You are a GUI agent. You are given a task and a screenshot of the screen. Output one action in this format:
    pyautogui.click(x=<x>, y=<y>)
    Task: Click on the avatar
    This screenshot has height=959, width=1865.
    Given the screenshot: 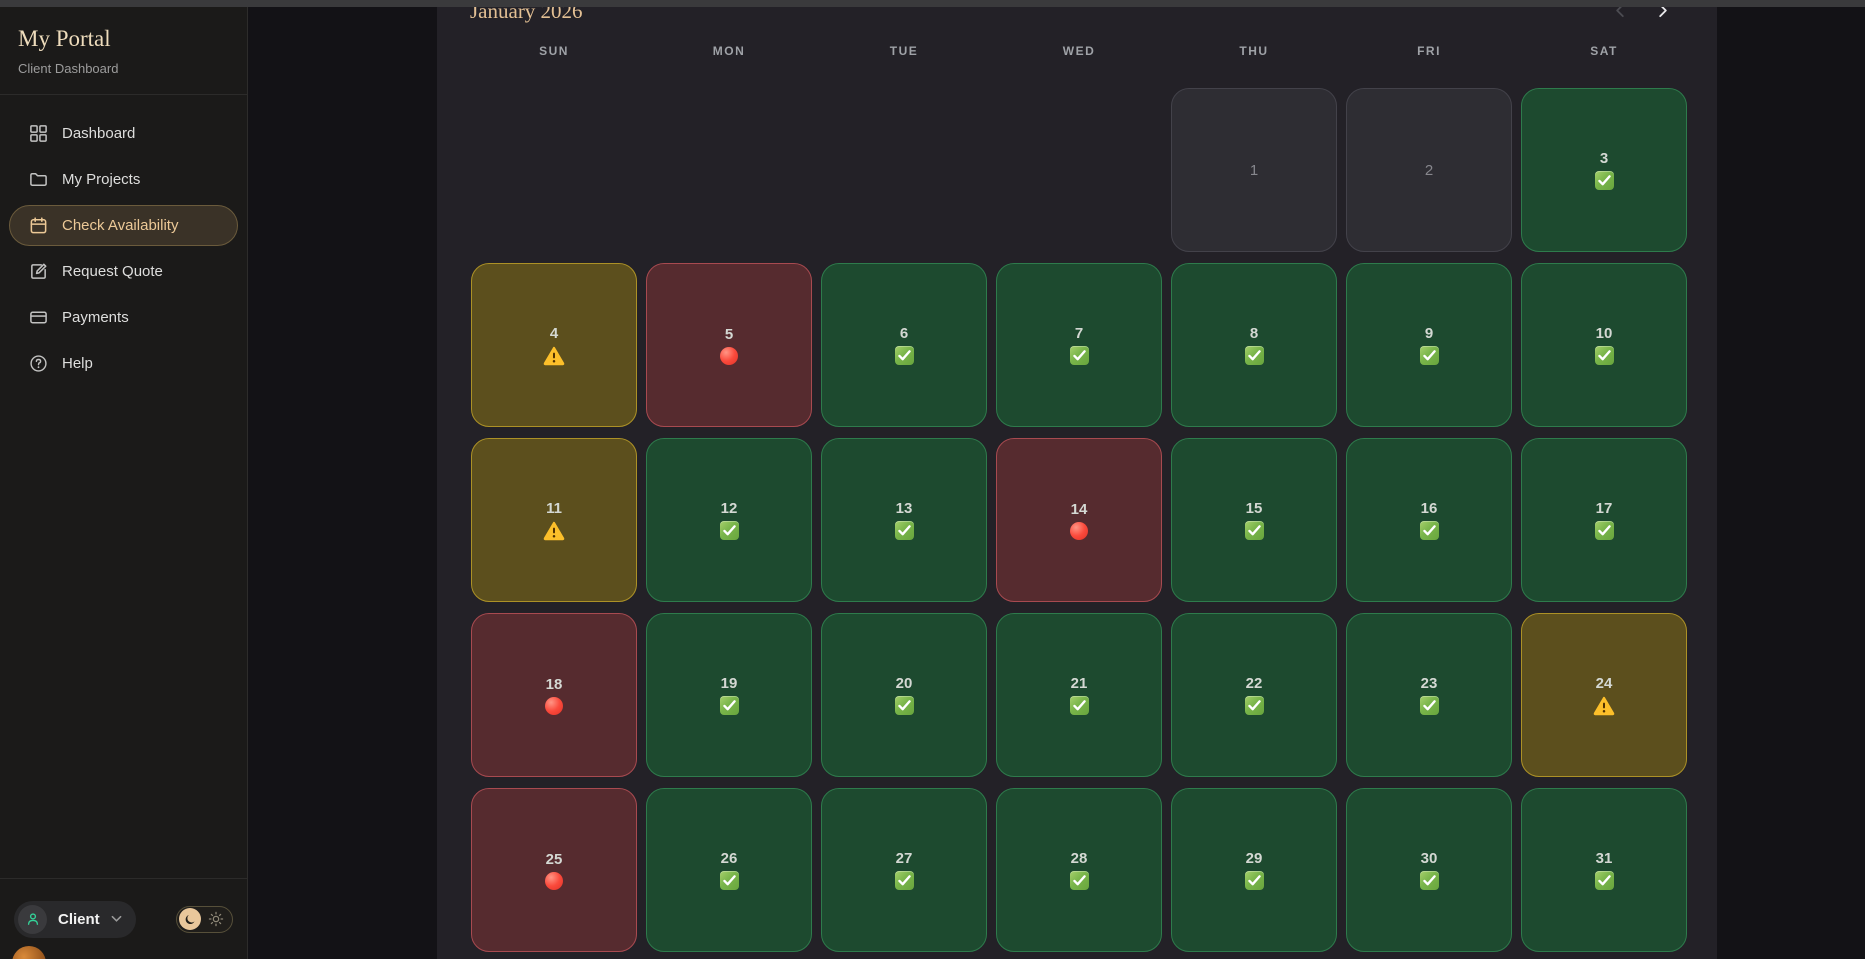 What is the action you would take?
    pyautogui.click(x=29, y=952)
    